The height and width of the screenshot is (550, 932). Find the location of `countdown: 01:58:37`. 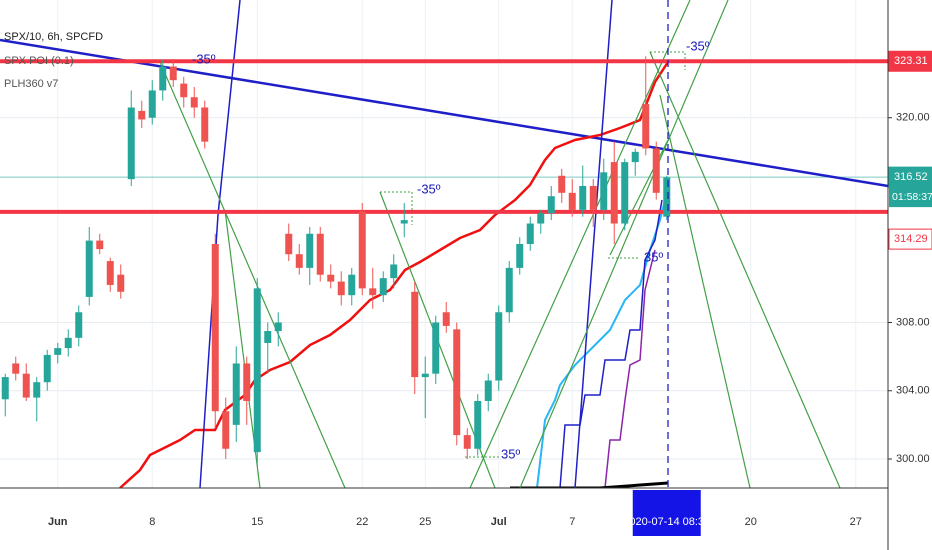

countdown: 01:58:37 is located at coordinates (912, 197).